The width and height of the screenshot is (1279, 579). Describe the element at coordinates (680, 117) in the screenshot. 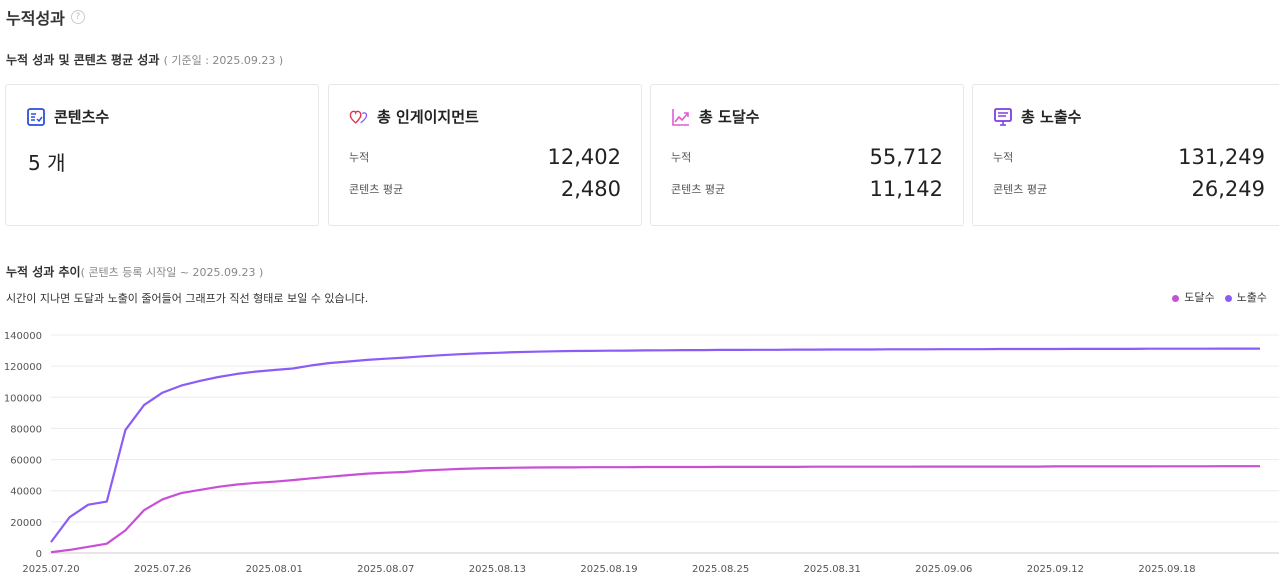

I see `trend-up-icon` at that location.